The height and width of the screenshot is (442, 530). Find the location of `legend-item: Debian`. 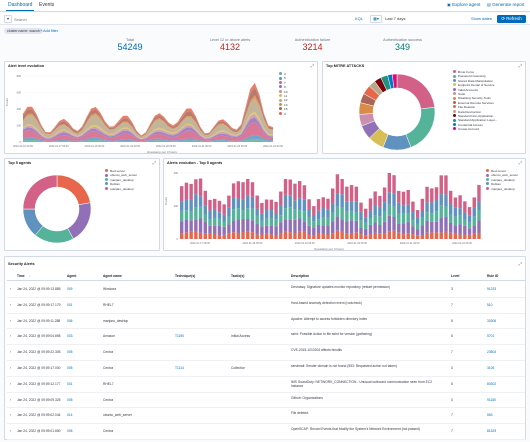

legend-item: Debian is located at coordinates (506, 184).